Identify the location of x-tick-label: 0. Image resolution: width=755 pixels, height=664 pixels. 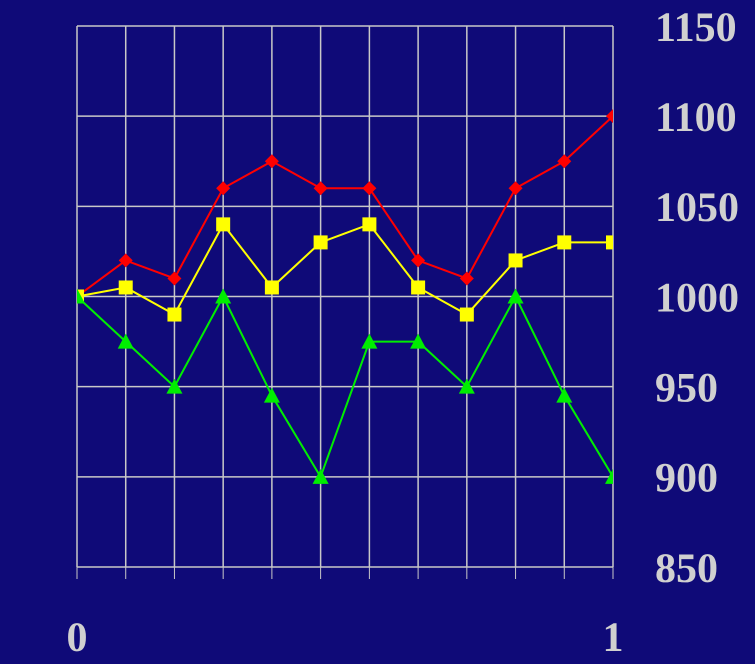
(77, 637).